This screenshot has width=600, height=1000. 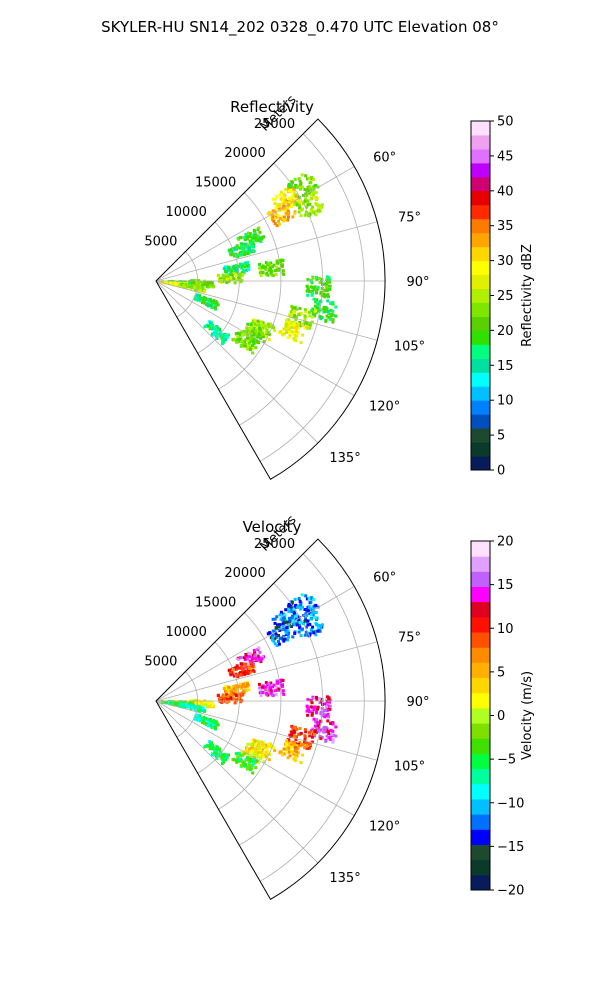 What do you see at coordinates (384, 578) in the screenshot?
I see `azimuth-tick-label: 60°` at bounding box center [384, 578].